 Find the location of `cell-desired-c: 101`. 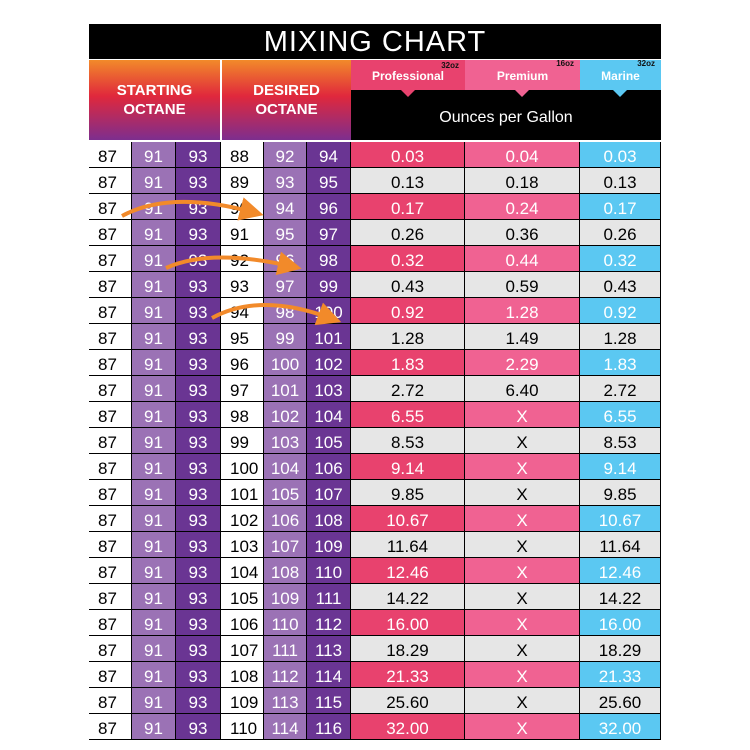

cell-desired-c: 101 is located at coordinates (329, 337).